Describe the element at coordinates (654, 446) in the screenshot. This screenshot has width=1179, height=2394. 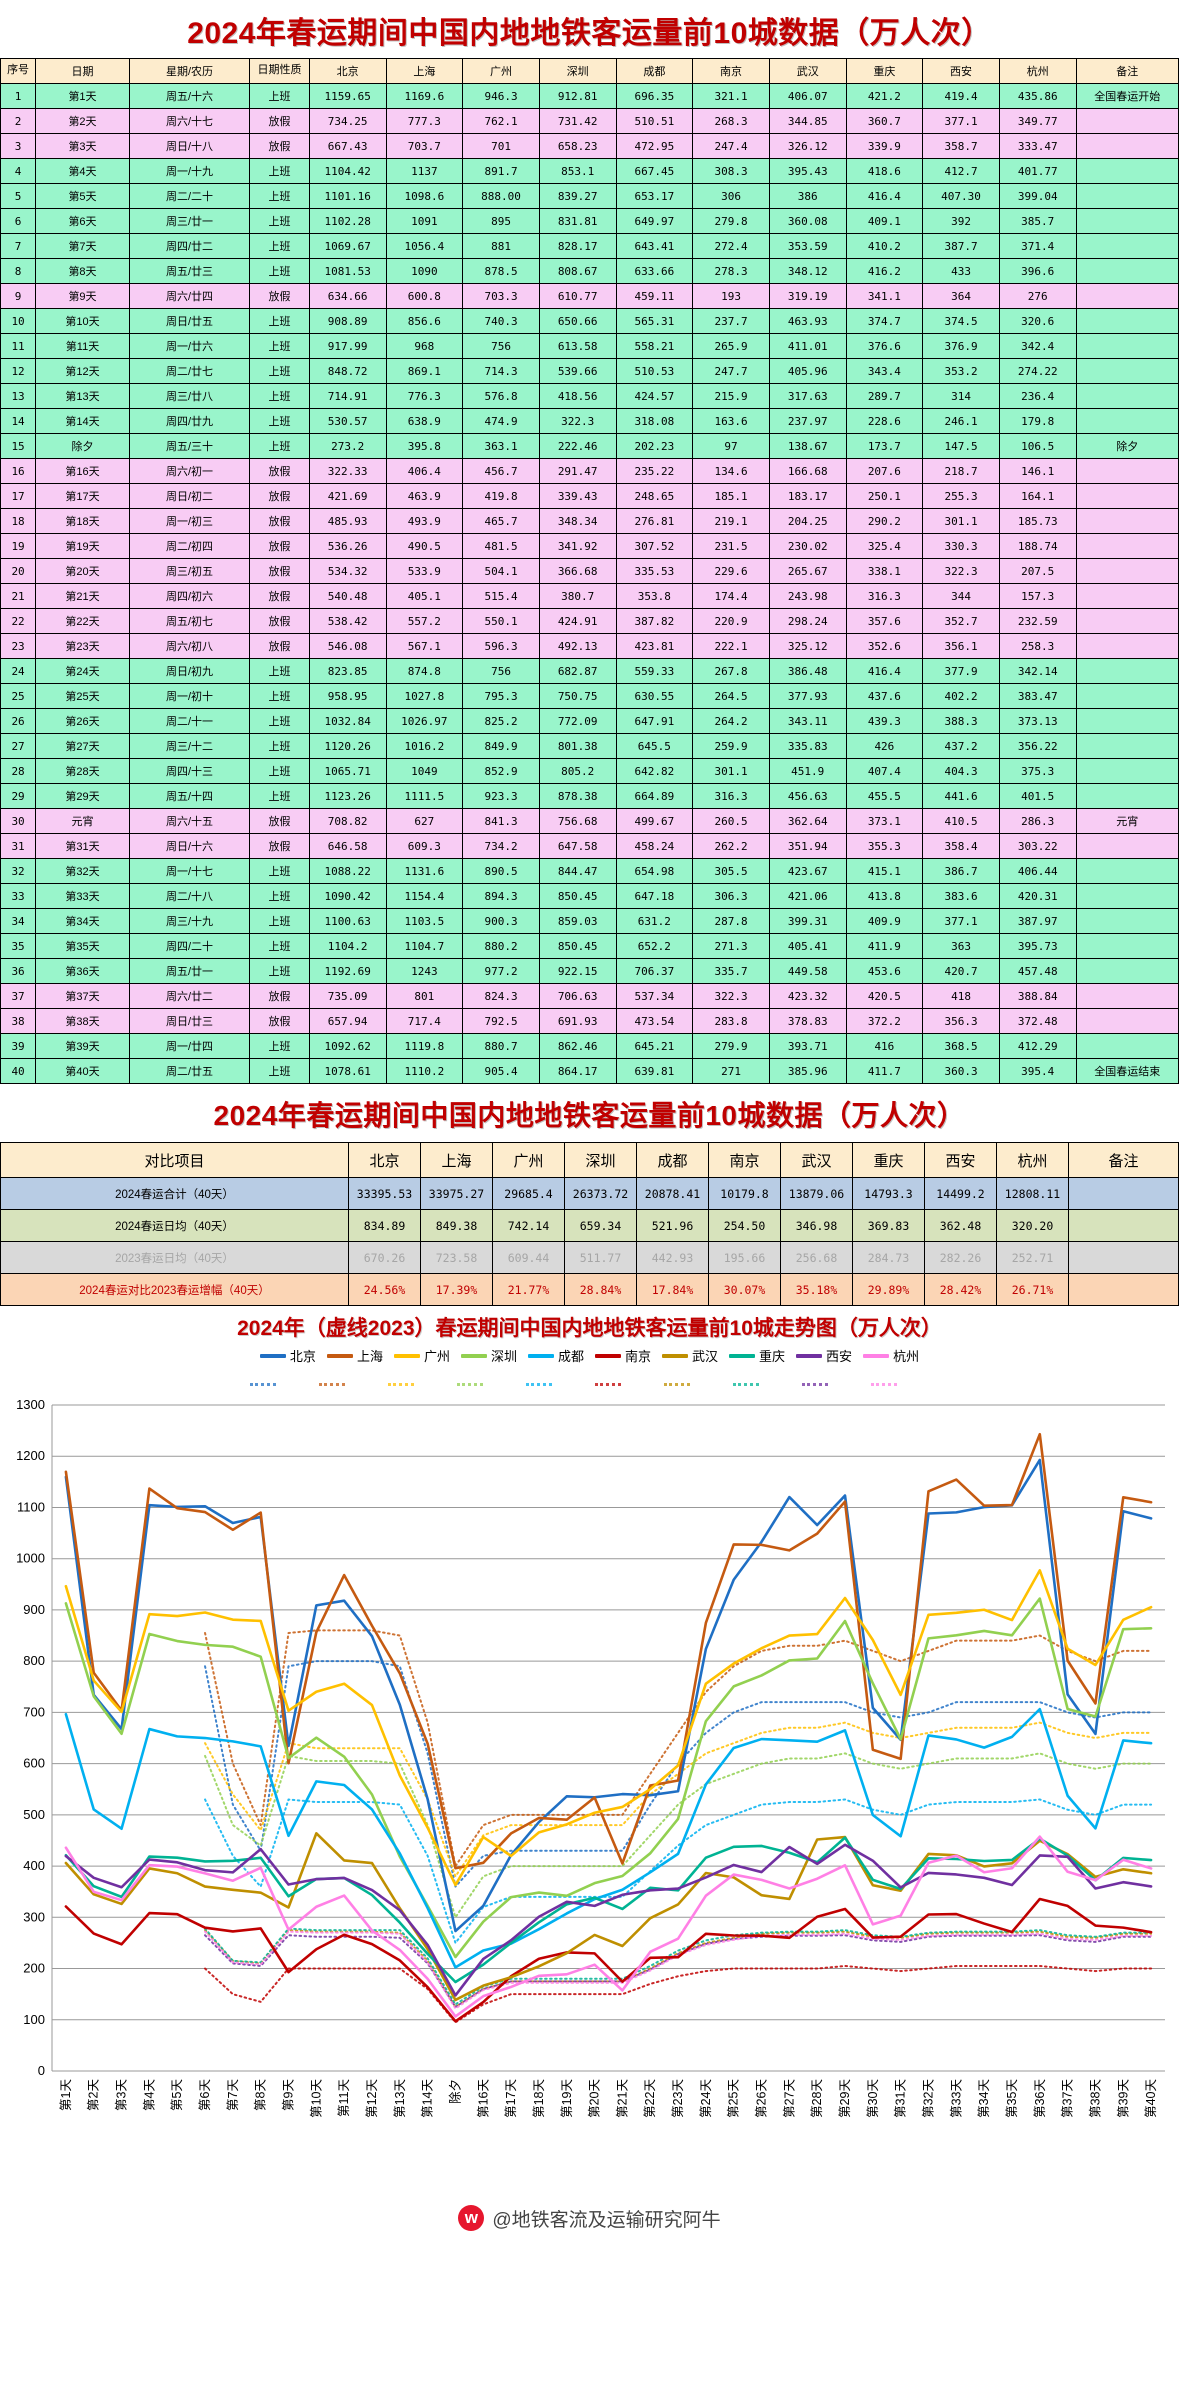
I see `cell-8: 202.23` at that location.